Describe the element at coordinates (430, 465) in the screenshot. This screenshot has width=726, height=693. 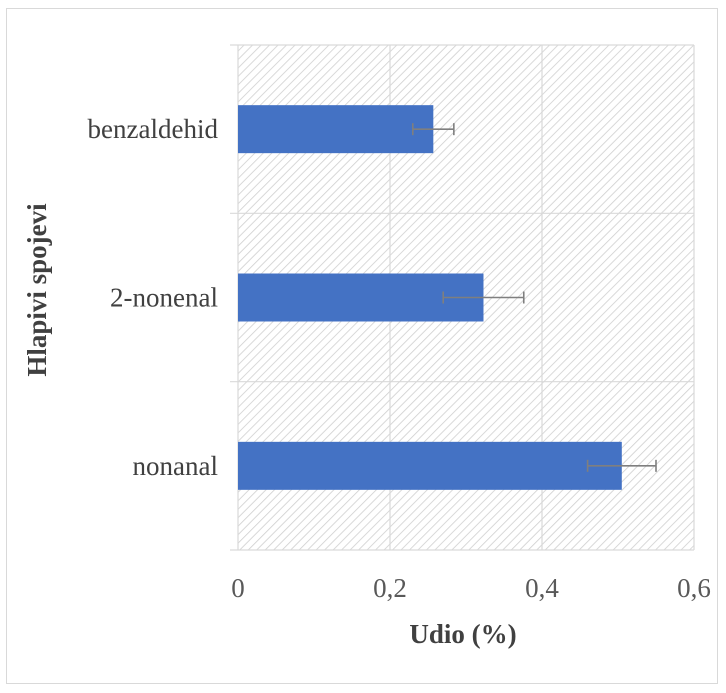
I see `bar-nonanal` at that location.